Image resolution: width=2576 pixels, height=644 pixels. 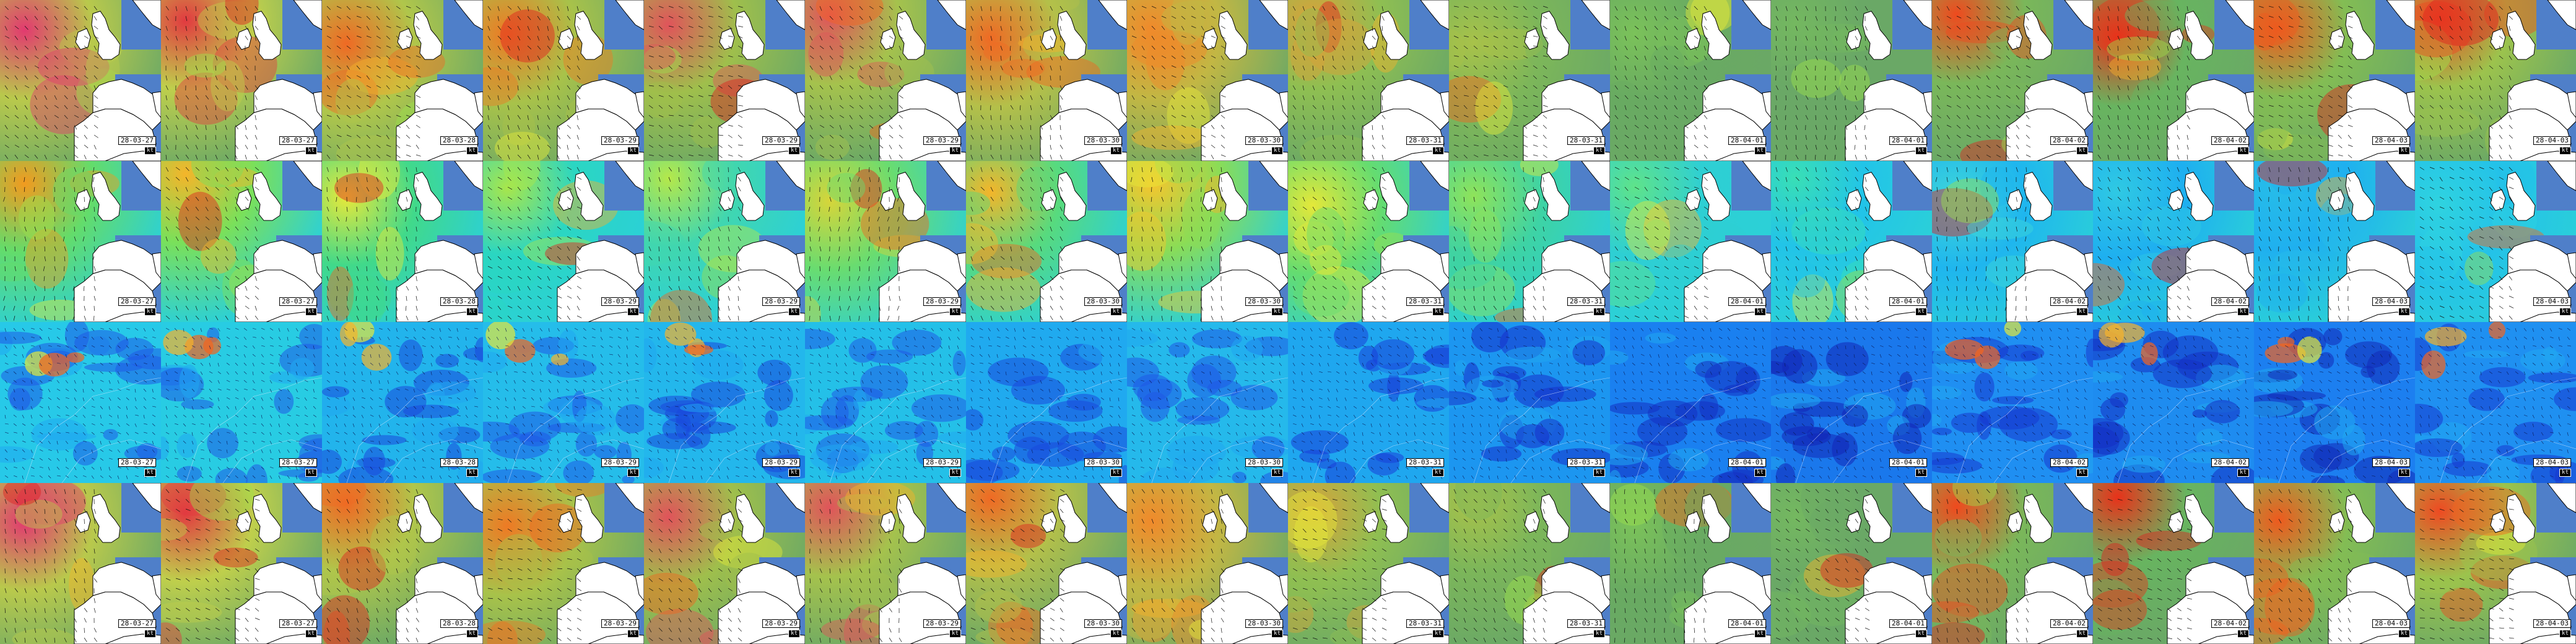 What do you see at coordinates (2391, 623) in the screenshot?
I see `forecast-date-stamp: 28-04-03` at bounding box center [2391, 623].